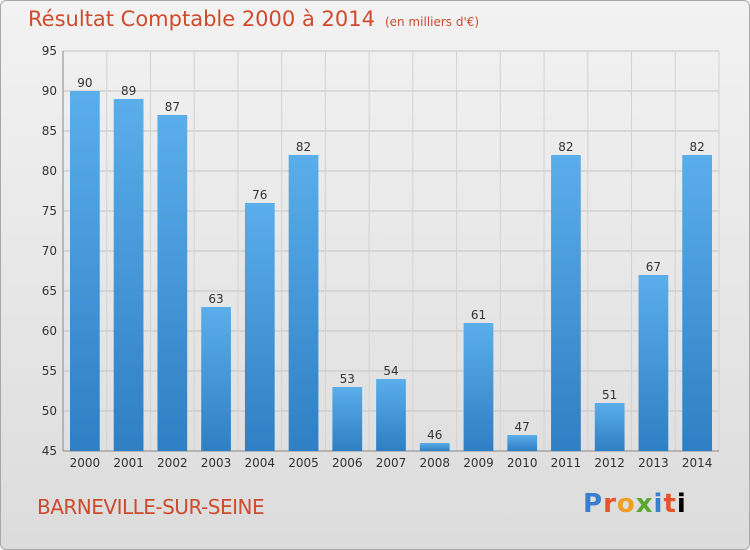 Image resolution: width=750 pixels, height=550 pixels. Describe the element at coordinates (610, 504) in the screenshot. I see `logo-letter: r` at that location.